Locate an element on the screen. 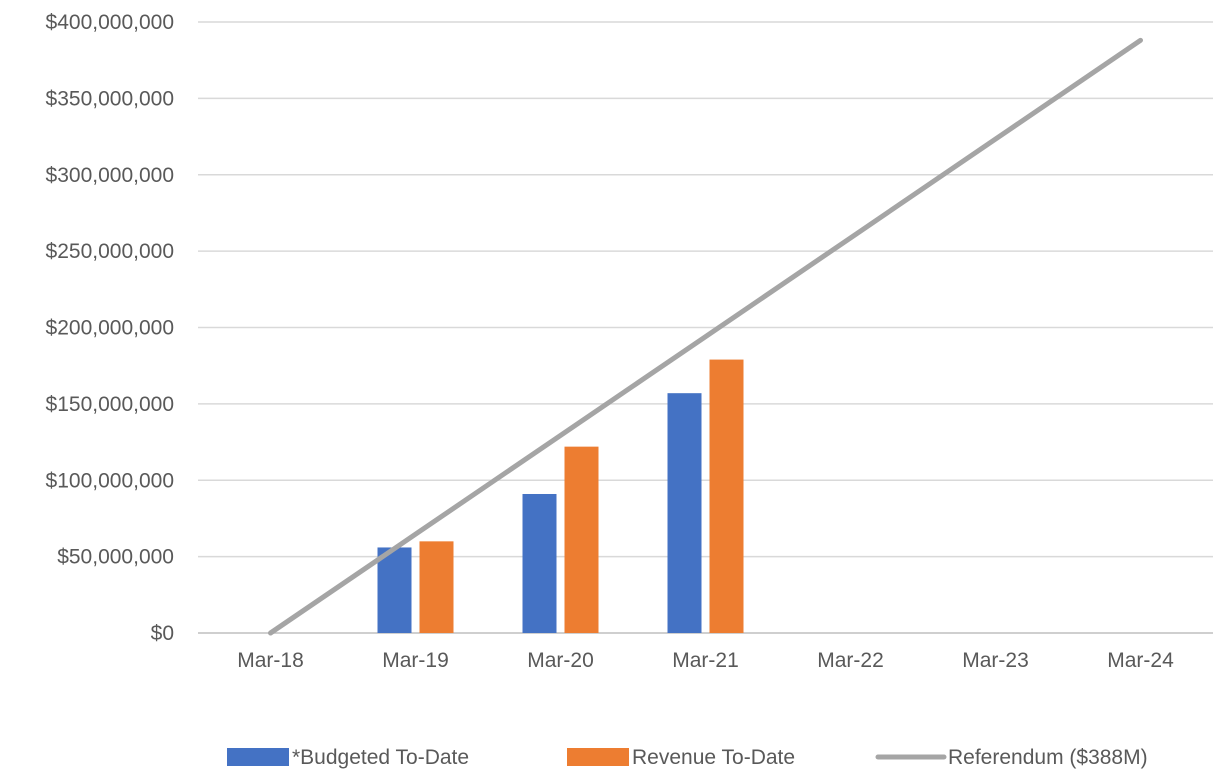  y-tick-label: $0 is located at coordinates (162, 633).